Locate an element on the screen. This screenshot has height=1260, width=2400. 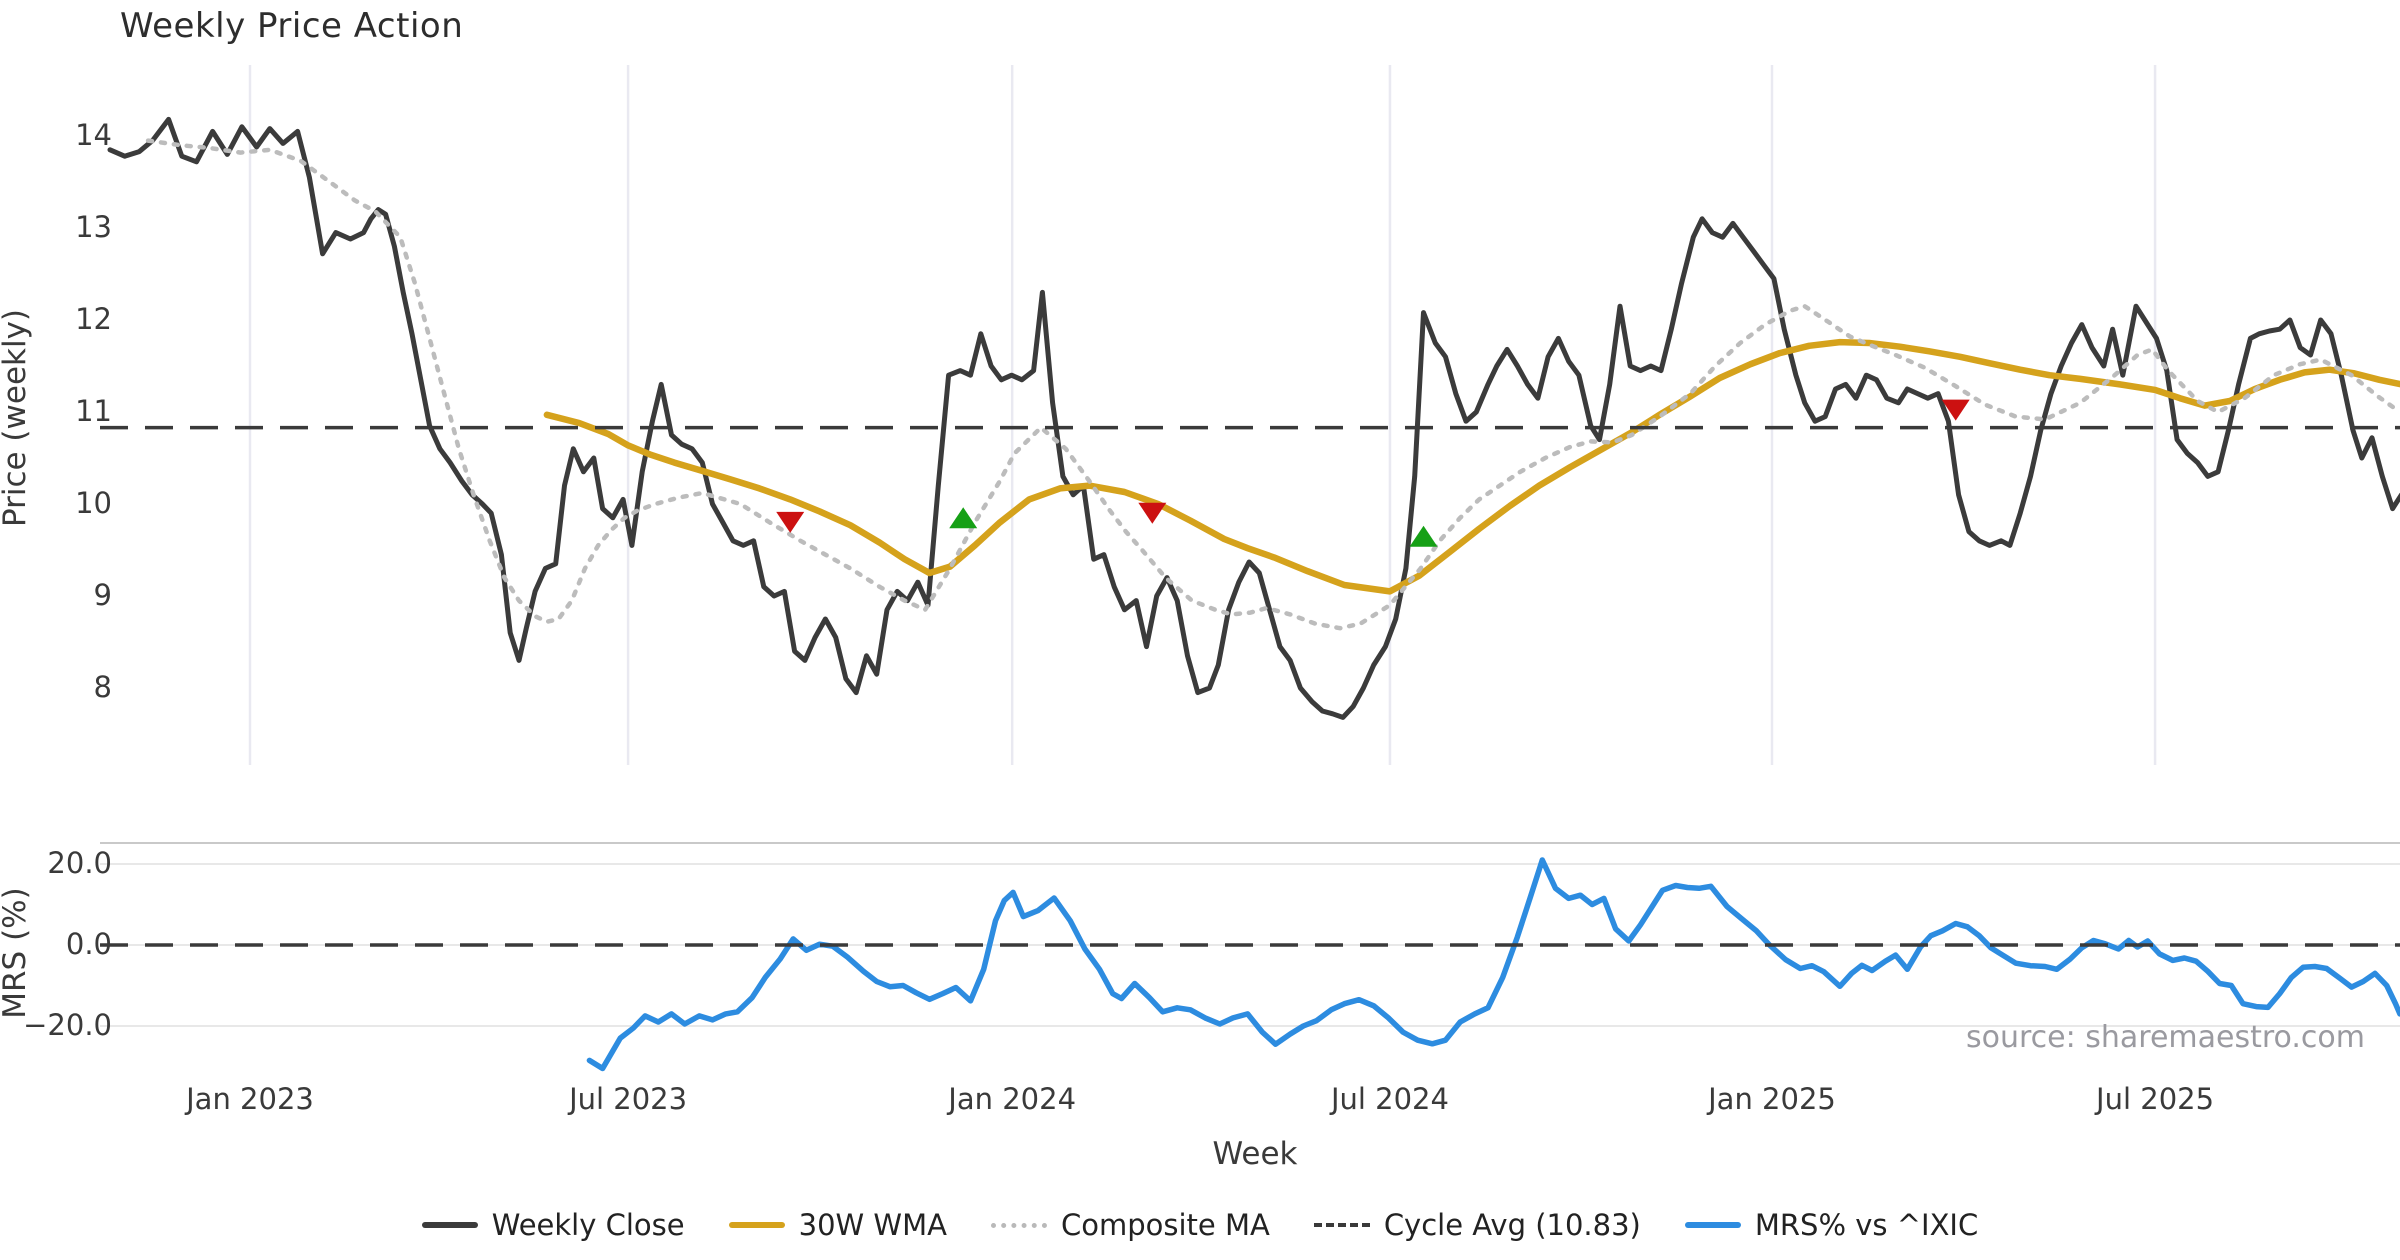
price-tick-label: 13 is located at coordinates (93, 227).